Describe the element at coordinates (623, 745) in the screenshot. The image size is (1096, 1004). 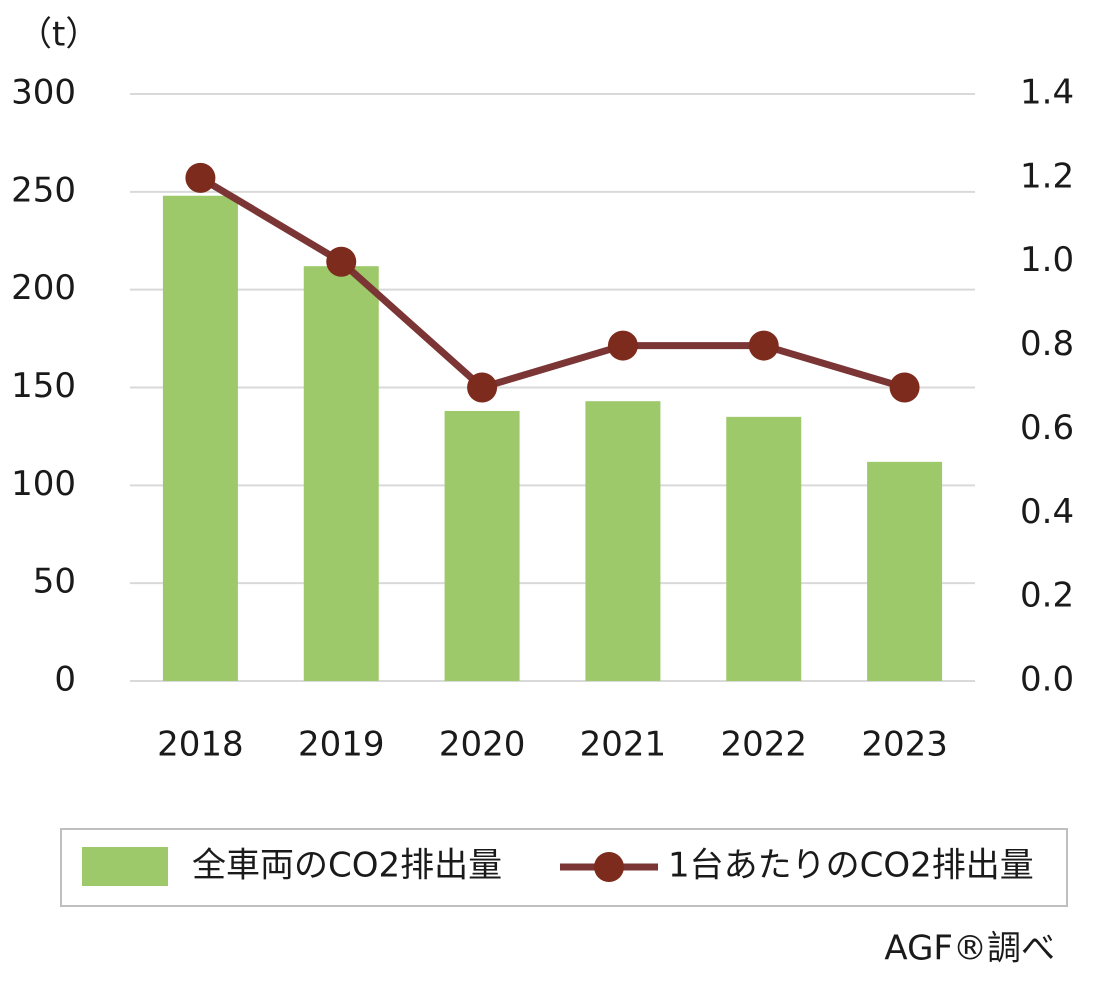
I see `x-tick-label: 2021` at that location.